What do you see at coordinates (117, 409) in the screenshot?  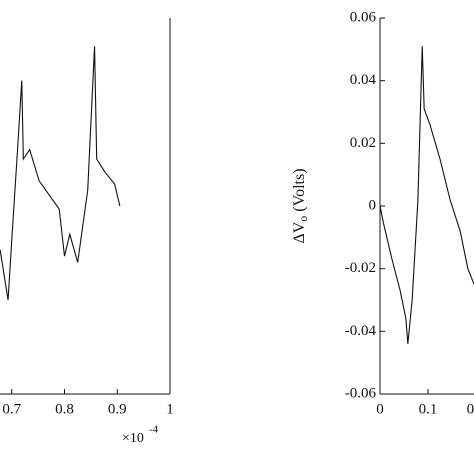 I see `x-tick-label: 0.9` at bounding box center [117, 409].